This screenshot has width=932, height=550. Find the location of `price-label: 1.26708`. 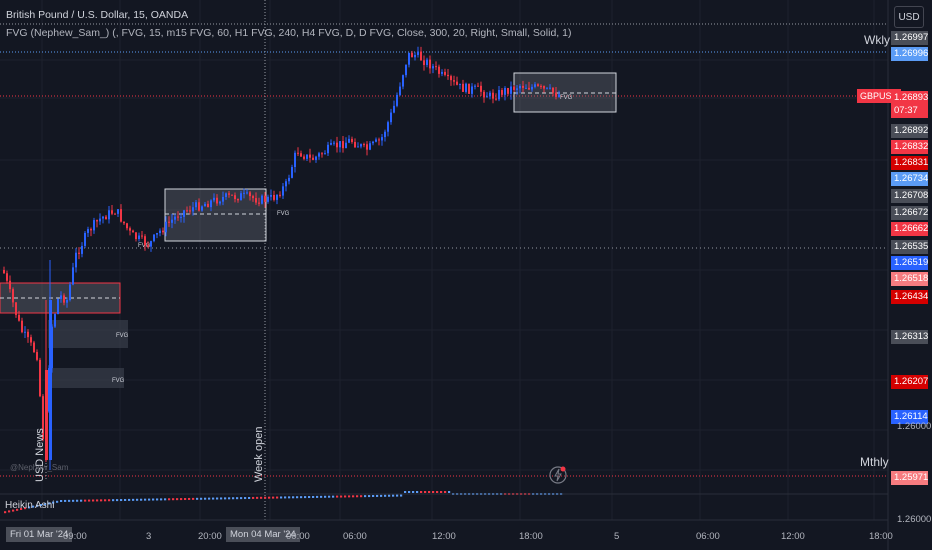

price-label: 1.26708 is located at coordinates (909, 196).